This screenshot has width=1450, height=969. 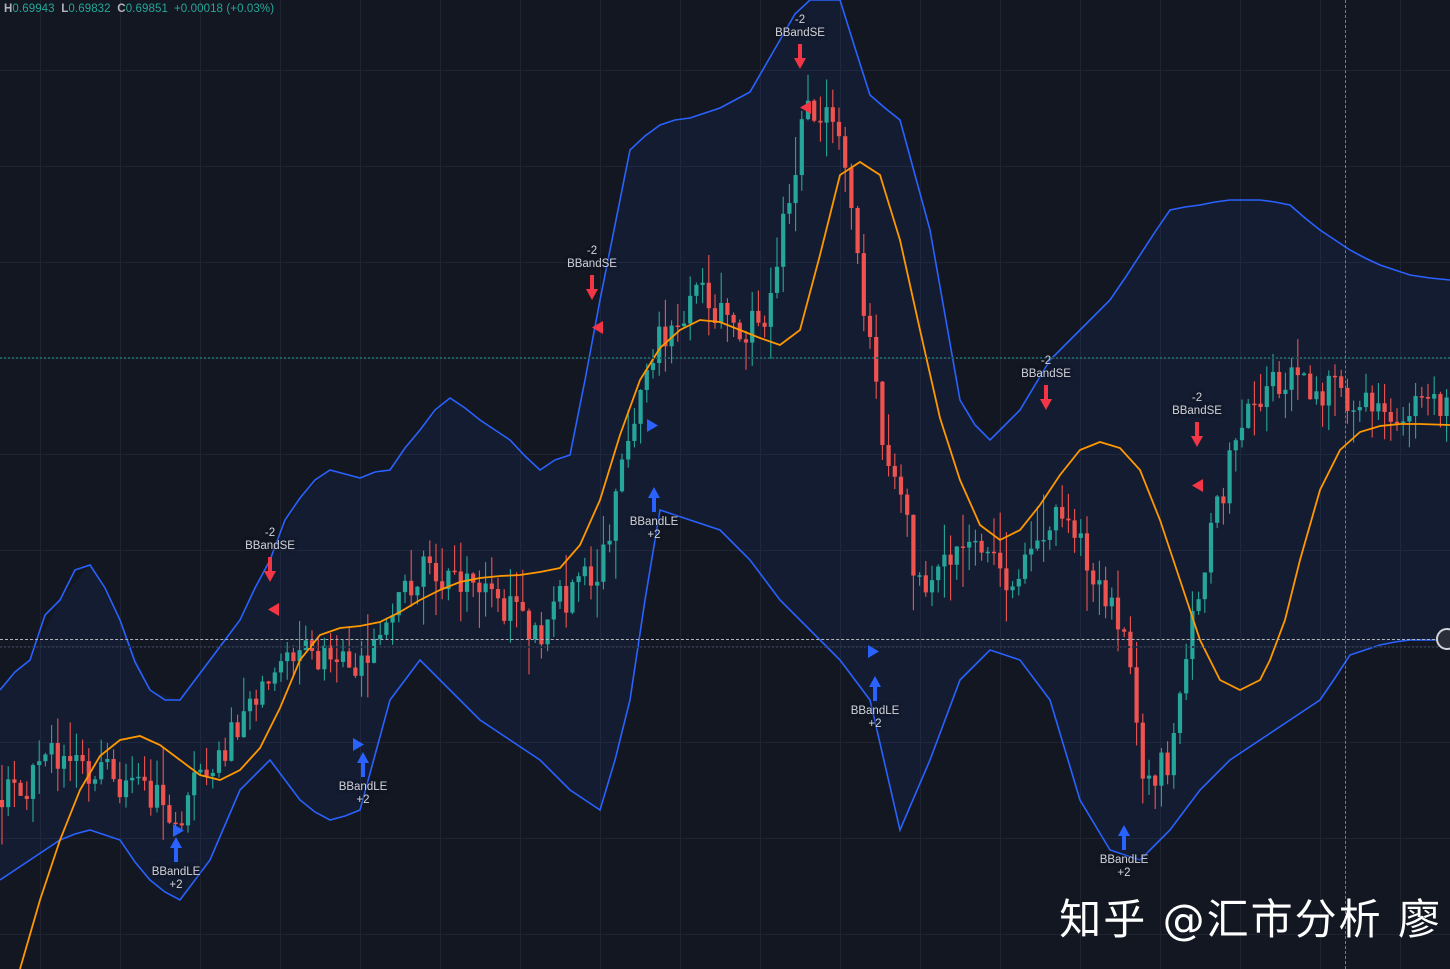 I want to click on signal-label-bbandle-1: BBandLE +2, so click(x=654, y=529).